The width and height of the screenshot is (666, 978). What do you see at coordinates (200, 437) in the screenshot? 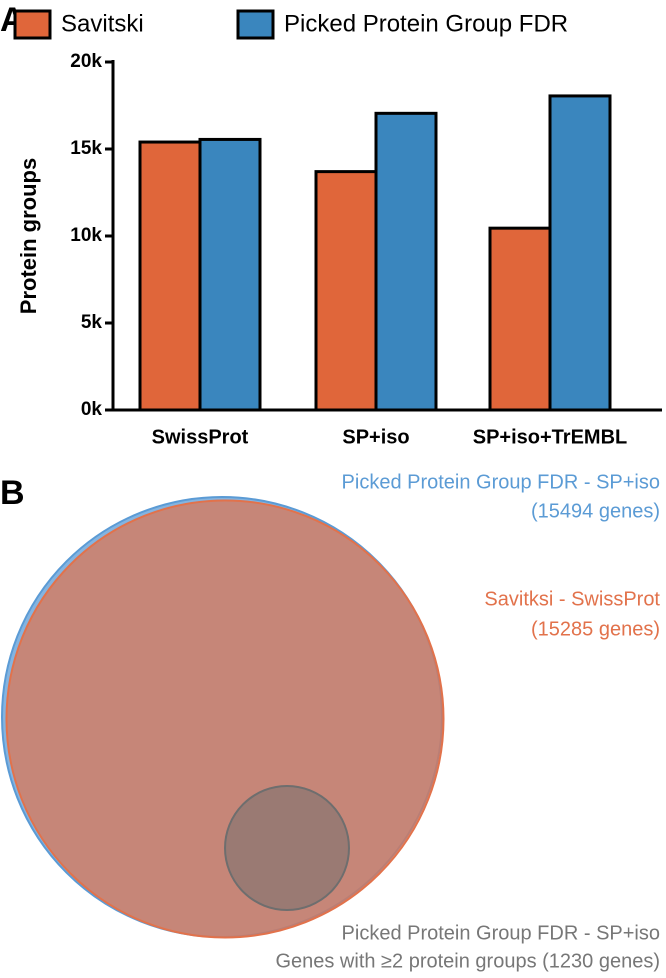
I see `x-tick-label: SwissProt` at bounding box center [200, 437].